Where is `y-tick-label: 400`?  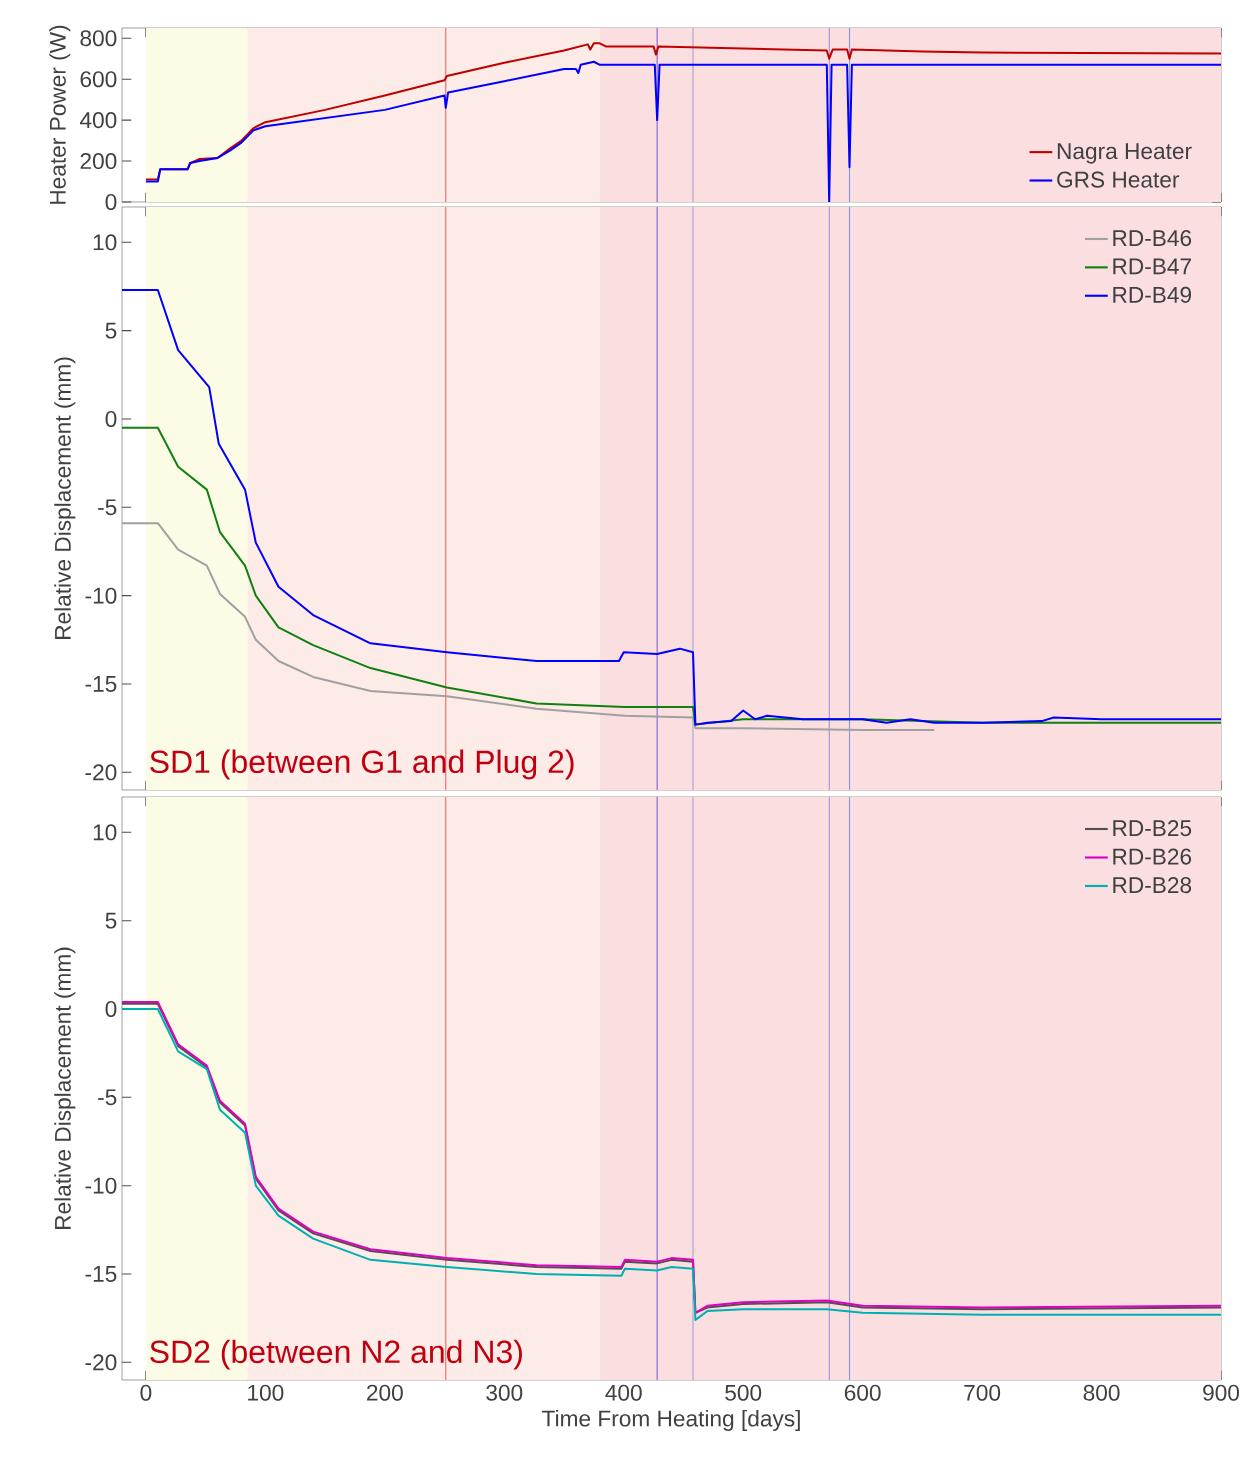 y-tick-label: 400 is located at coordinates (98, 120).